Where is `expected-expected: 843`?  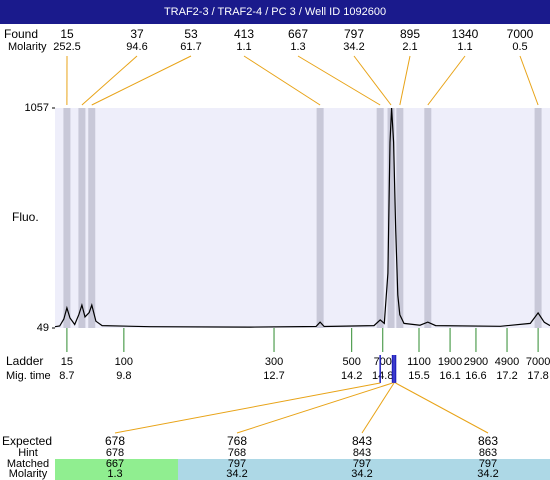 expected-expected: 843 is located at coordinates (362, 441).